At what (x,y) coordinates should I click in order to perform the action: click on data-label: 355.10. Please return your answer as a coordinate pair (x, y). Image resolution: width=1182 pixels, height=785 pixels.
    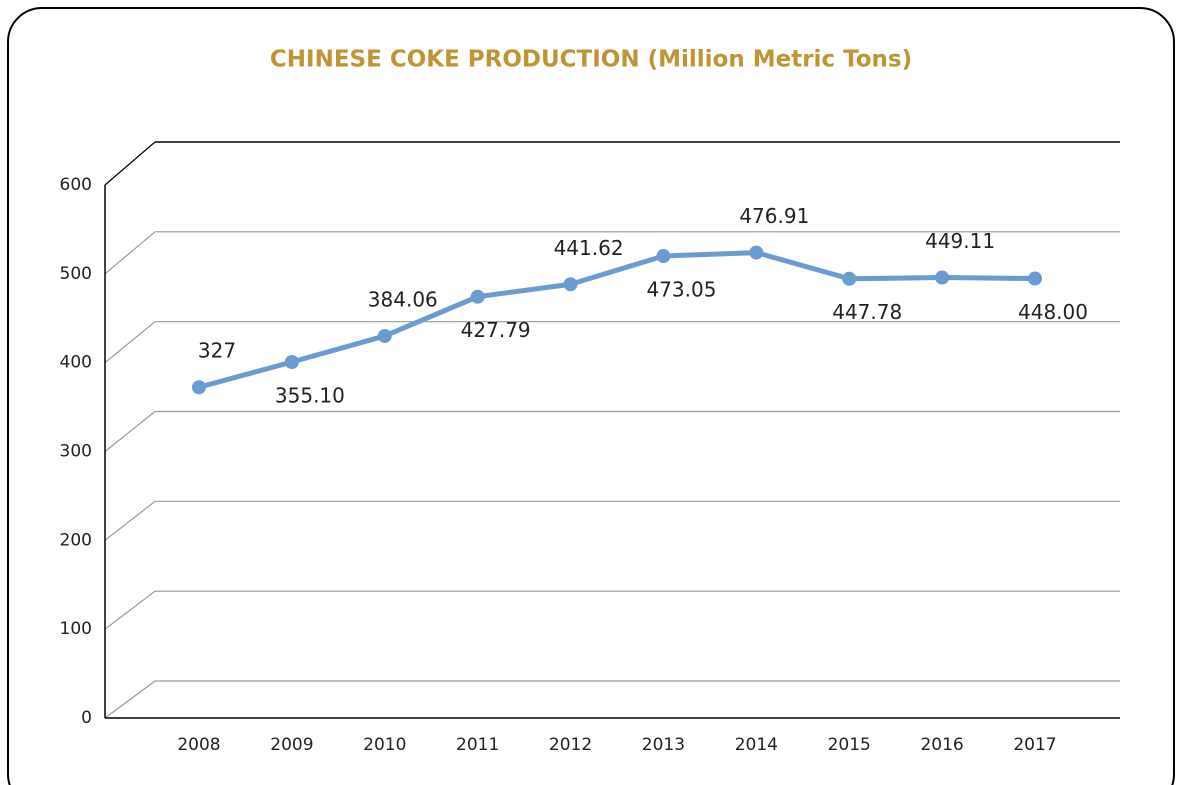
    Looking at the image, I should click on (310, 396).